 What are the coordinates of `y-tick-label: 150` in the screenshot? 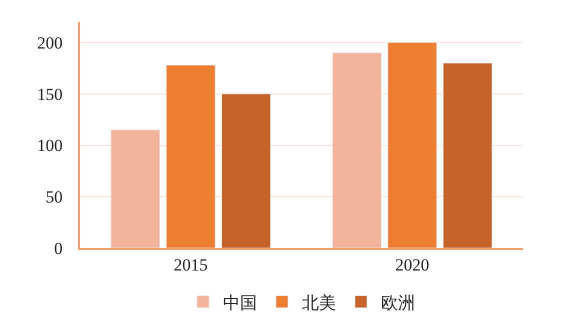 It's located at (50, 94).